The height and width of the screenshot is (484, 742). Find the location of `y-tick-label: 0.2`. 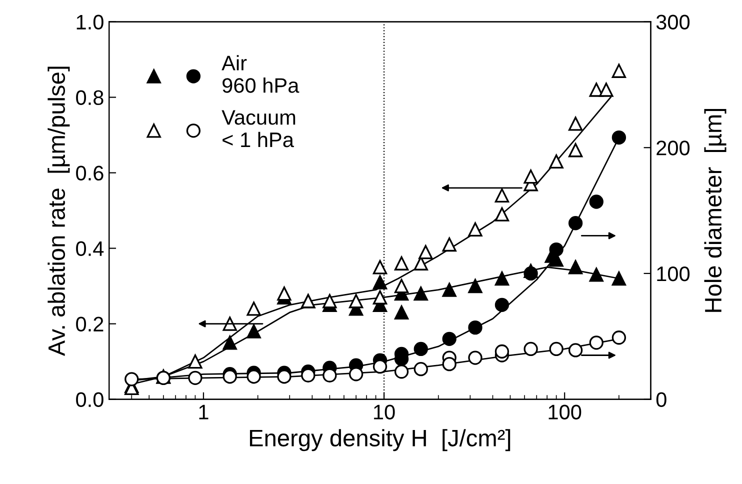

y-tick-label: 0.2 is located at coordinates (90, 324).